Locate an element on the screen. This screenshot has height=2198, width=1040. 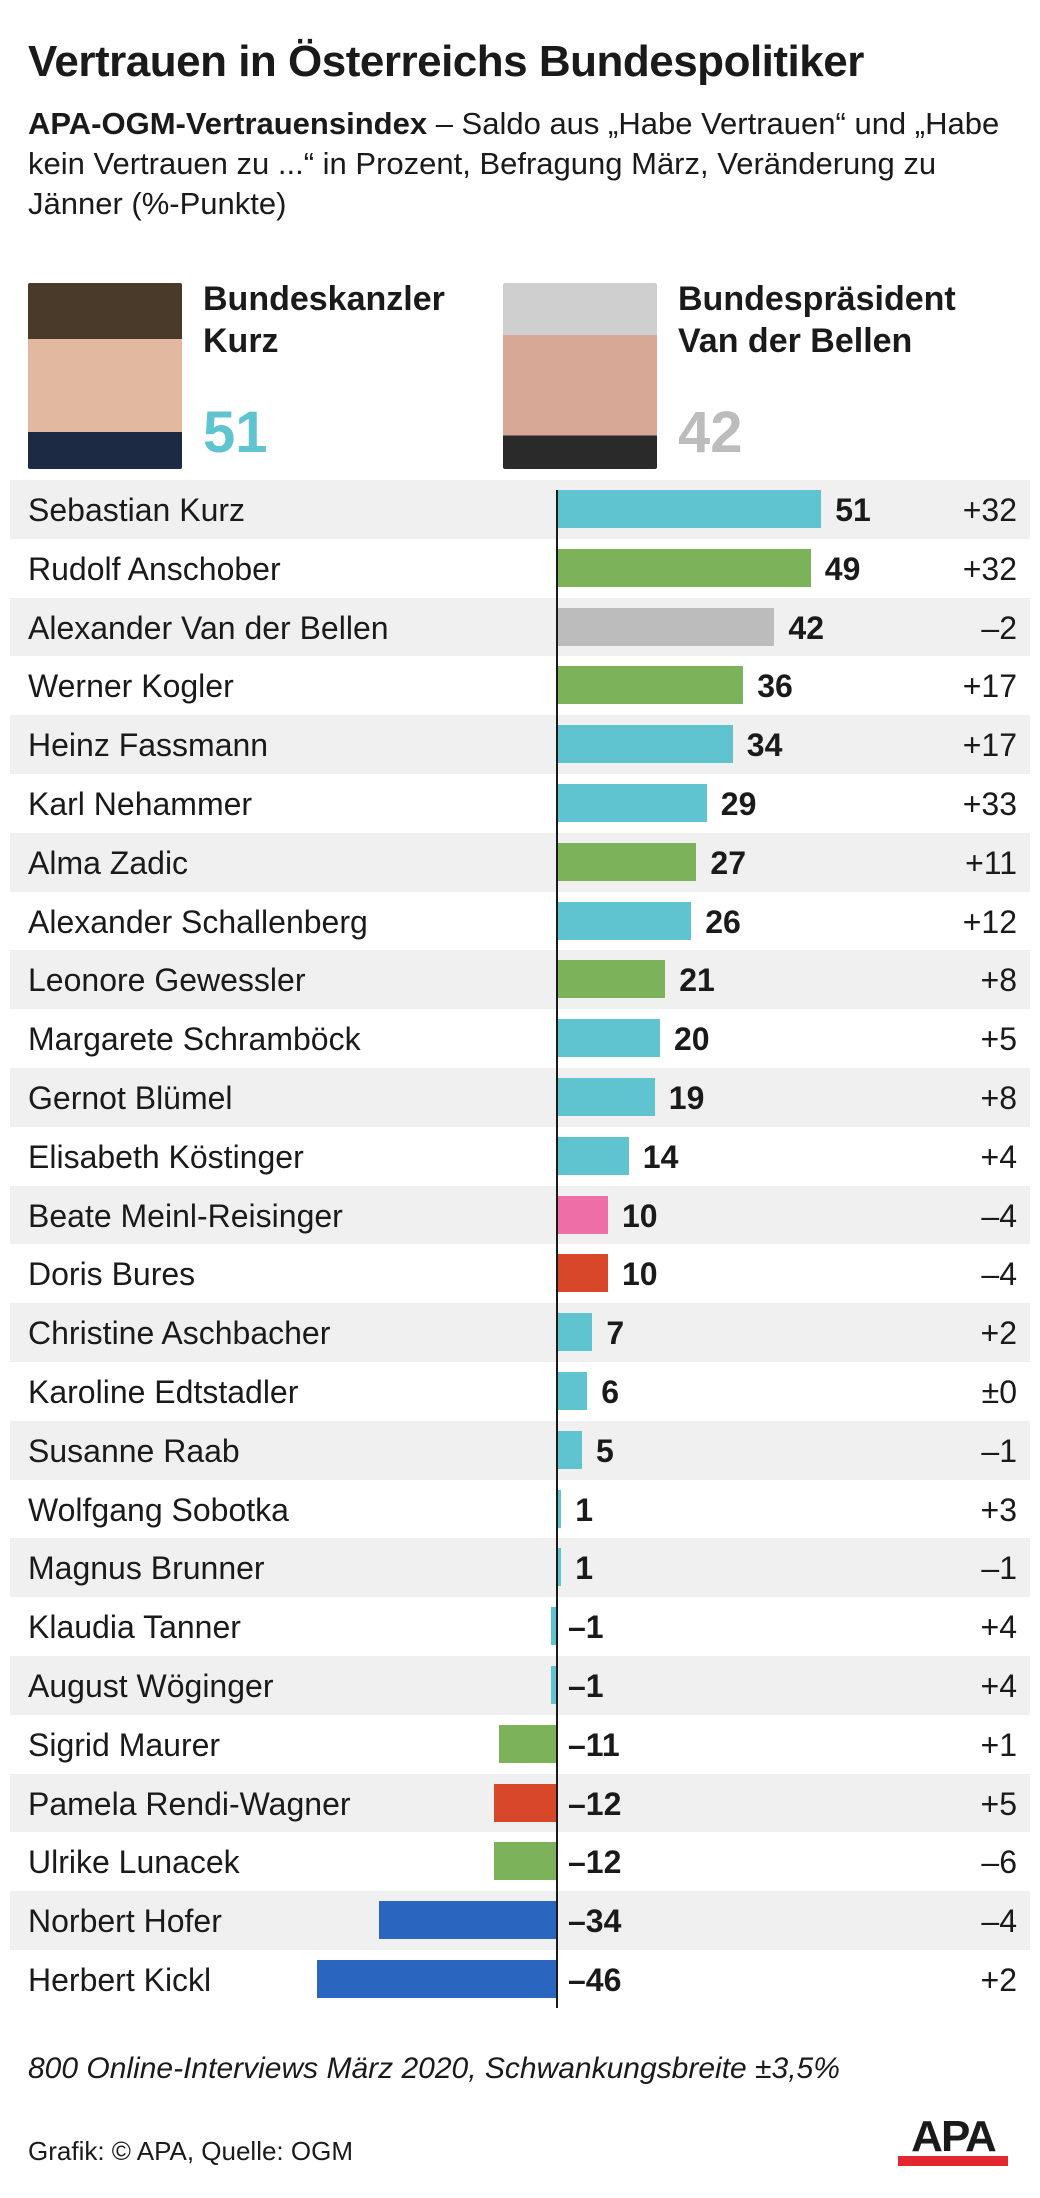
bar-value-label: 42 is located at coordinates (806, 627).